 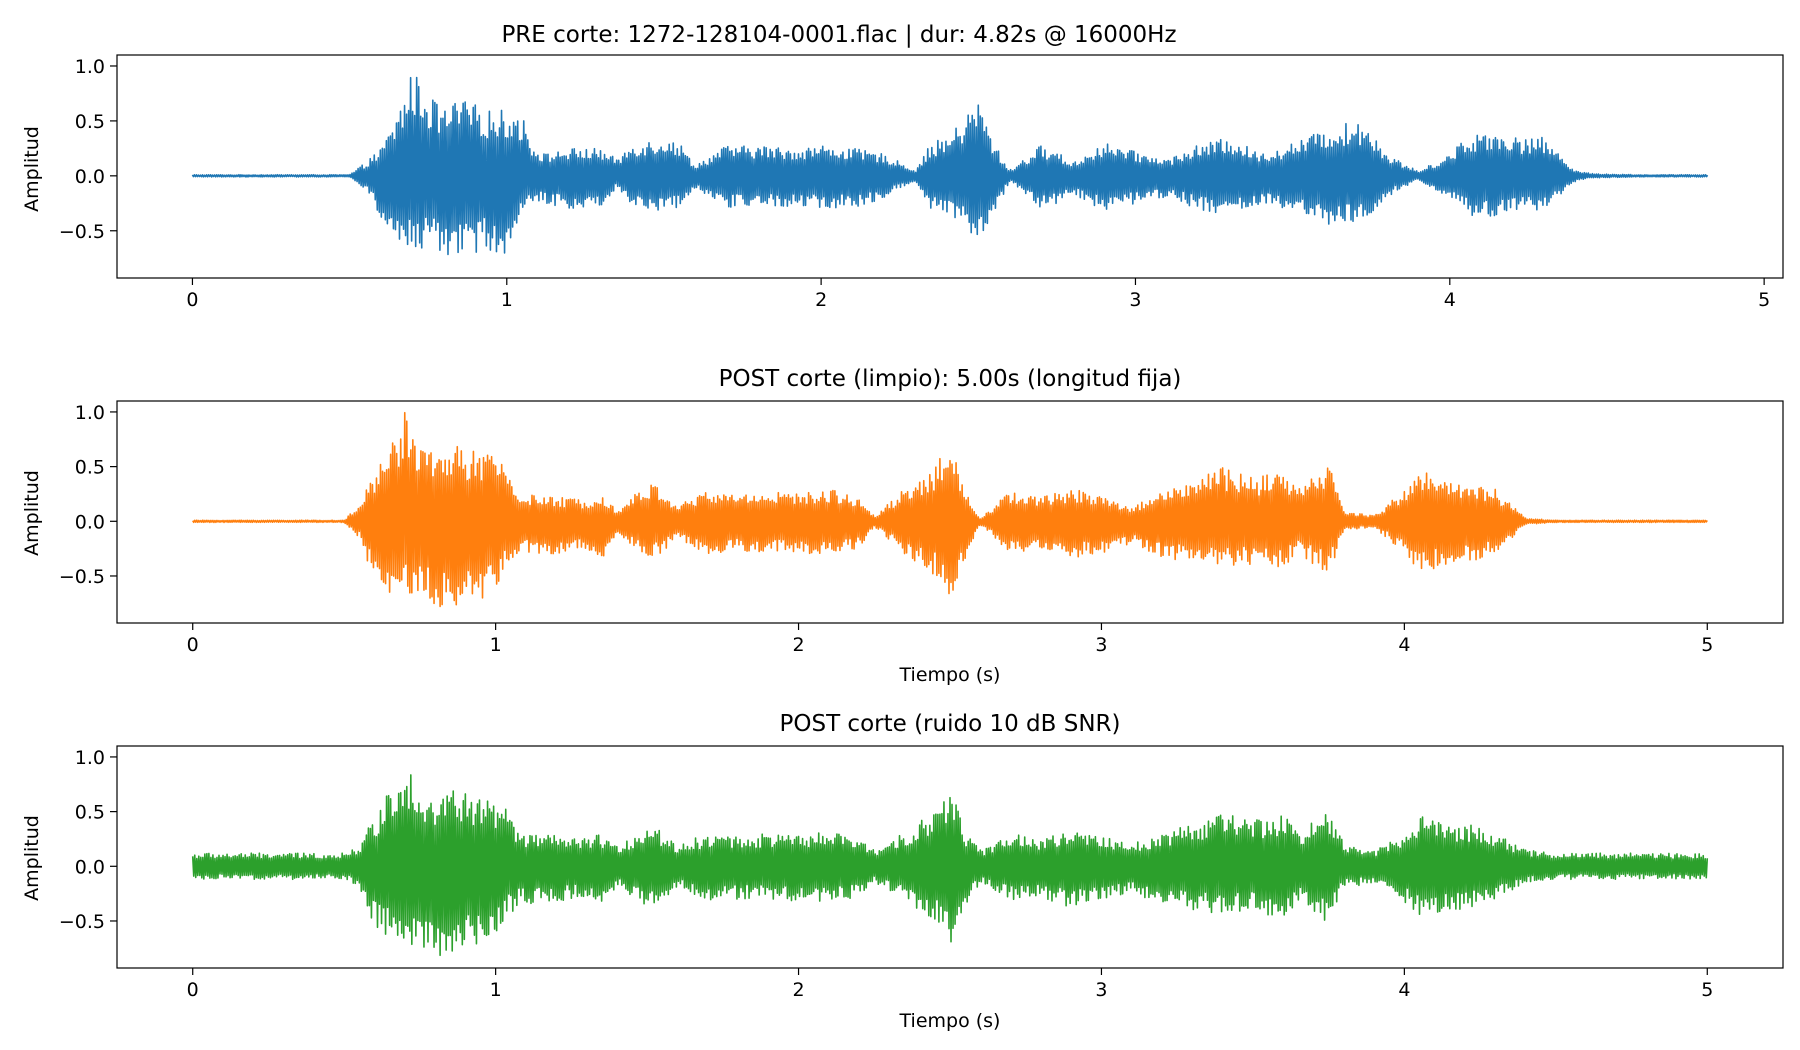 What do you see at coordinates (950, 724) in the screenshot?
I see `panel-title: POST corte (ruido 10 dB SNR)` at bounding box center [950, 724].